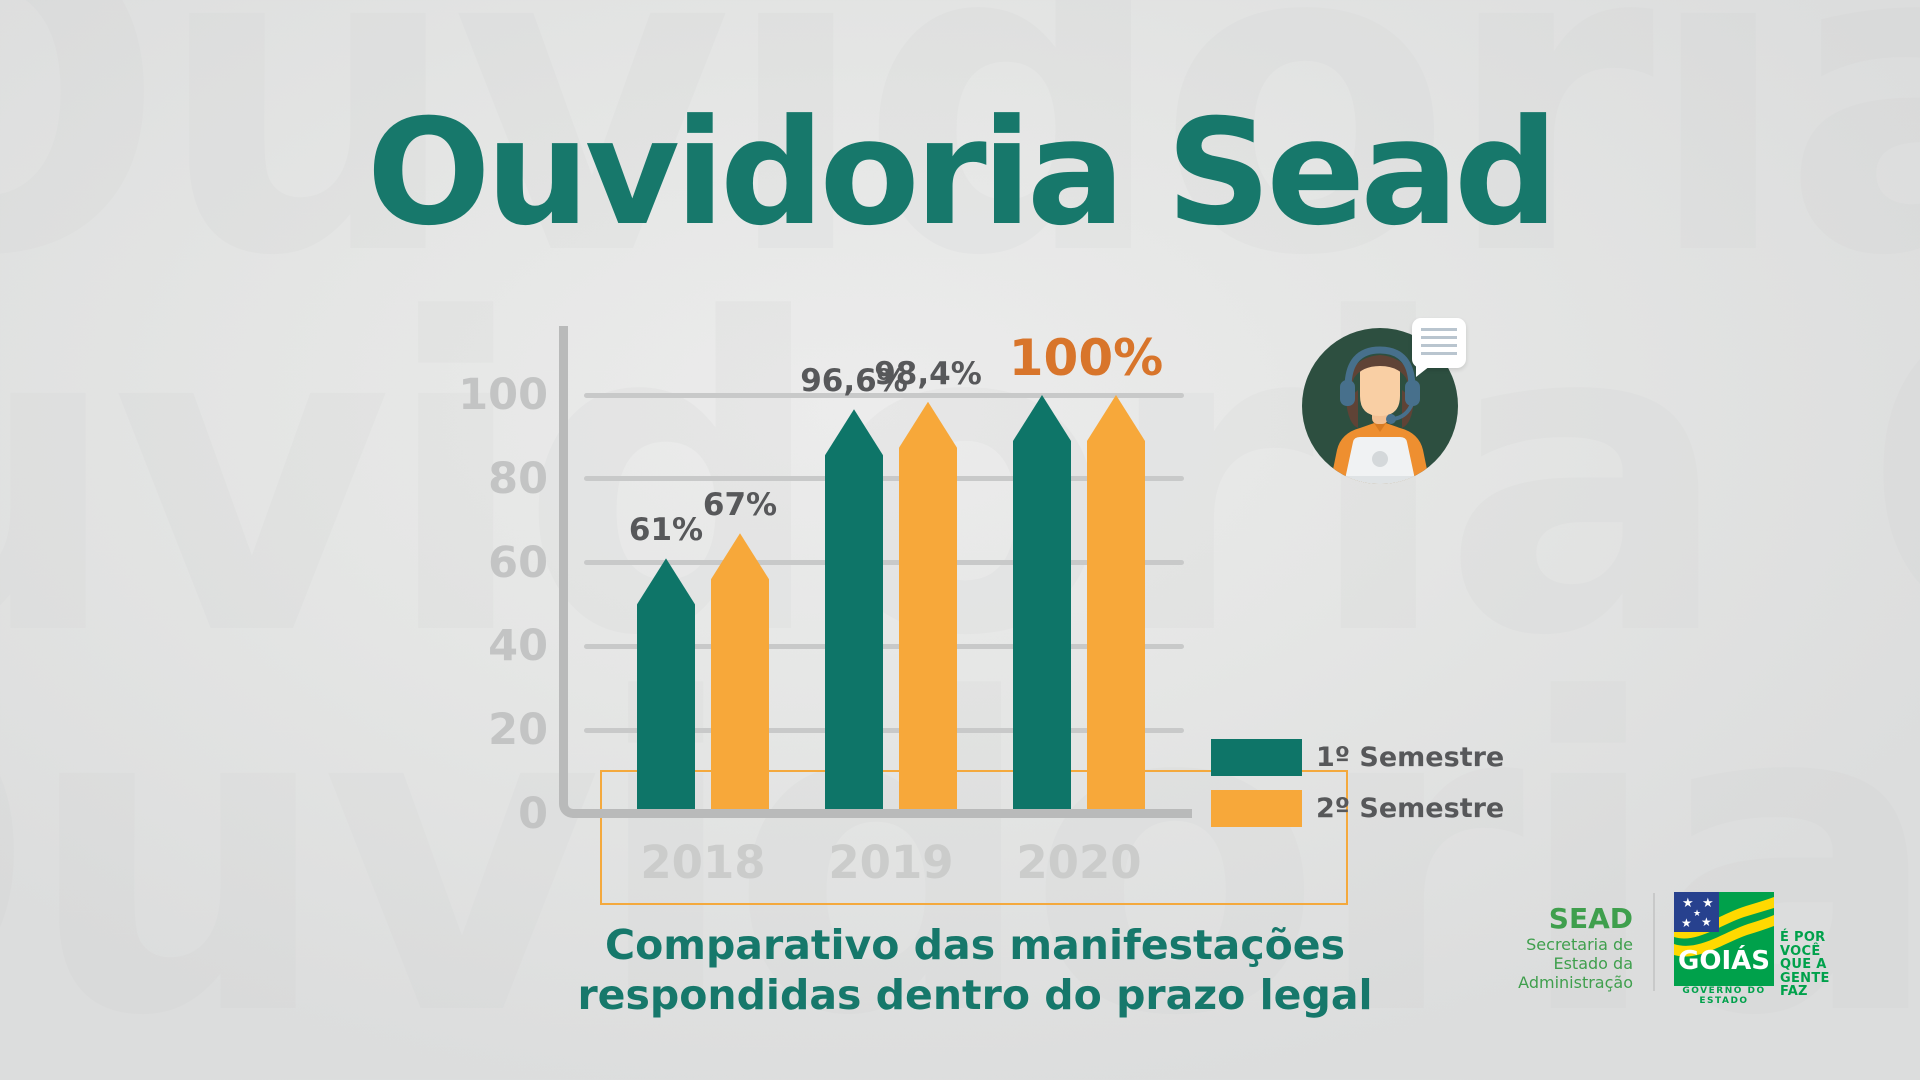  I want to click on slogan-line: GENTE, so click(1805, 978).